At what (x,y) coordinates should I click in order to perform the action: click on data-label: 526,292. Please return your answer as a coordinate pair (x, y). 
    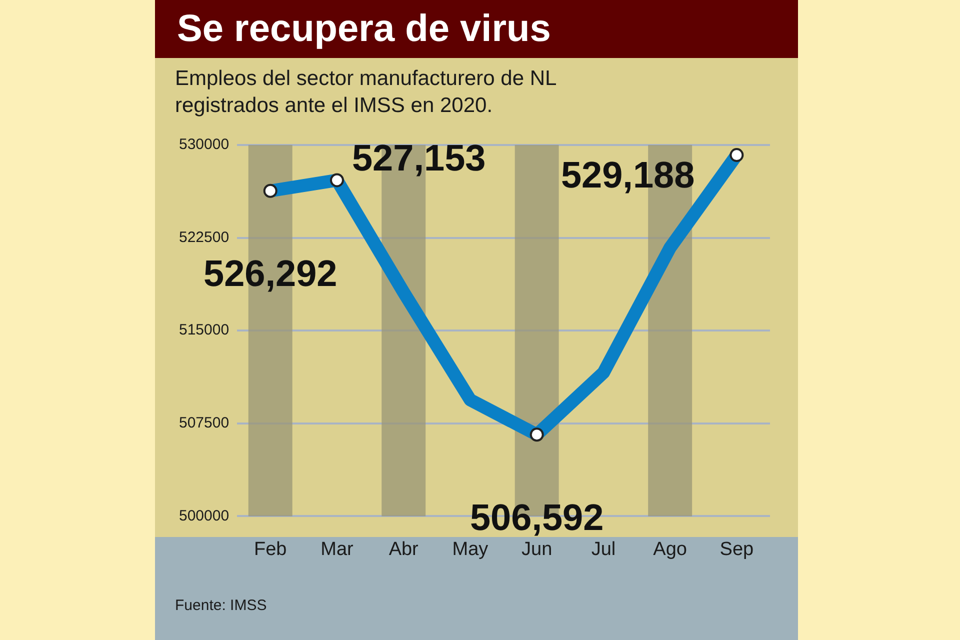
    Looking at the image, I should click on (270, 273).